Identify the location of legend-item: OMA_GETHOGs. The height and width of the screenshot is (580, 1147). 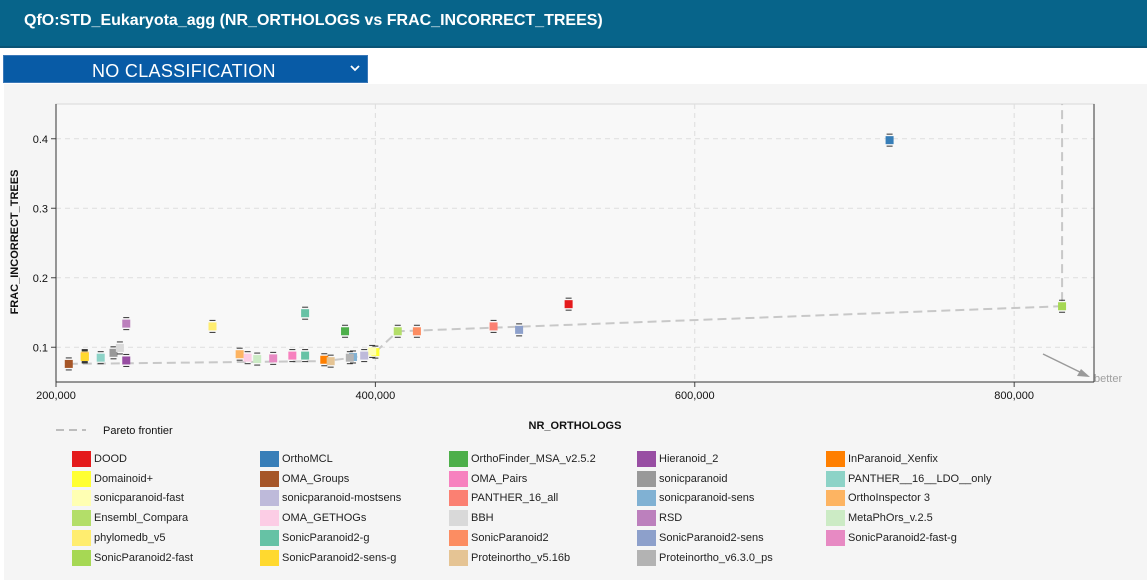
(313, 518).